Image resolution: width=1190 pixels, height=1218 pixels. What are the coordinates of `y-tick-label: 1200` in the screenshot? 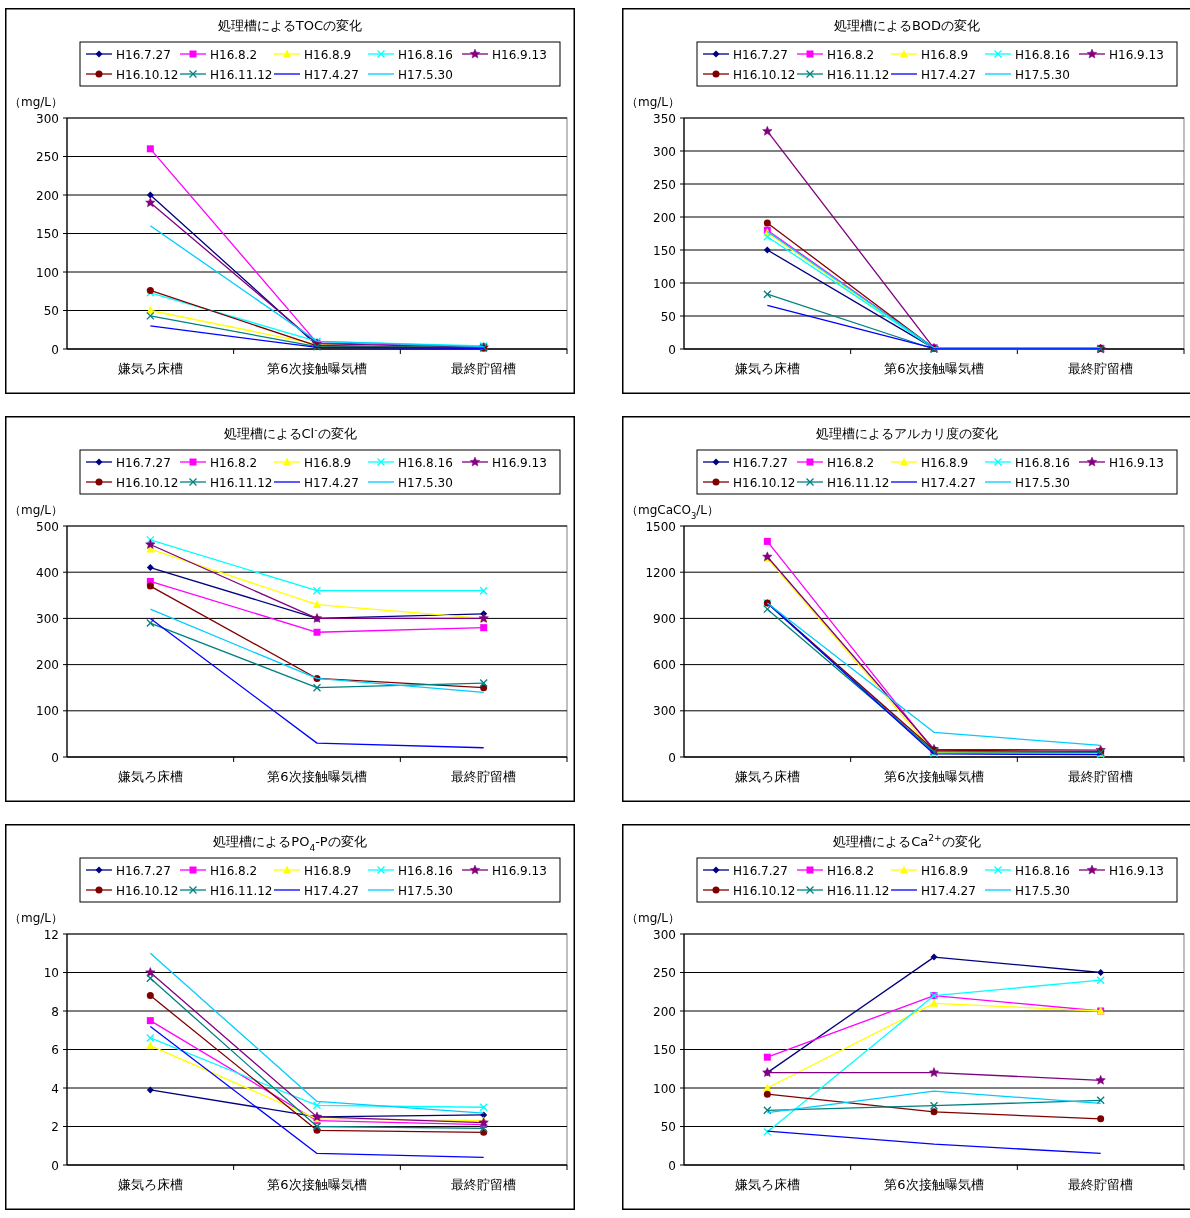 It's located at (660, 572).